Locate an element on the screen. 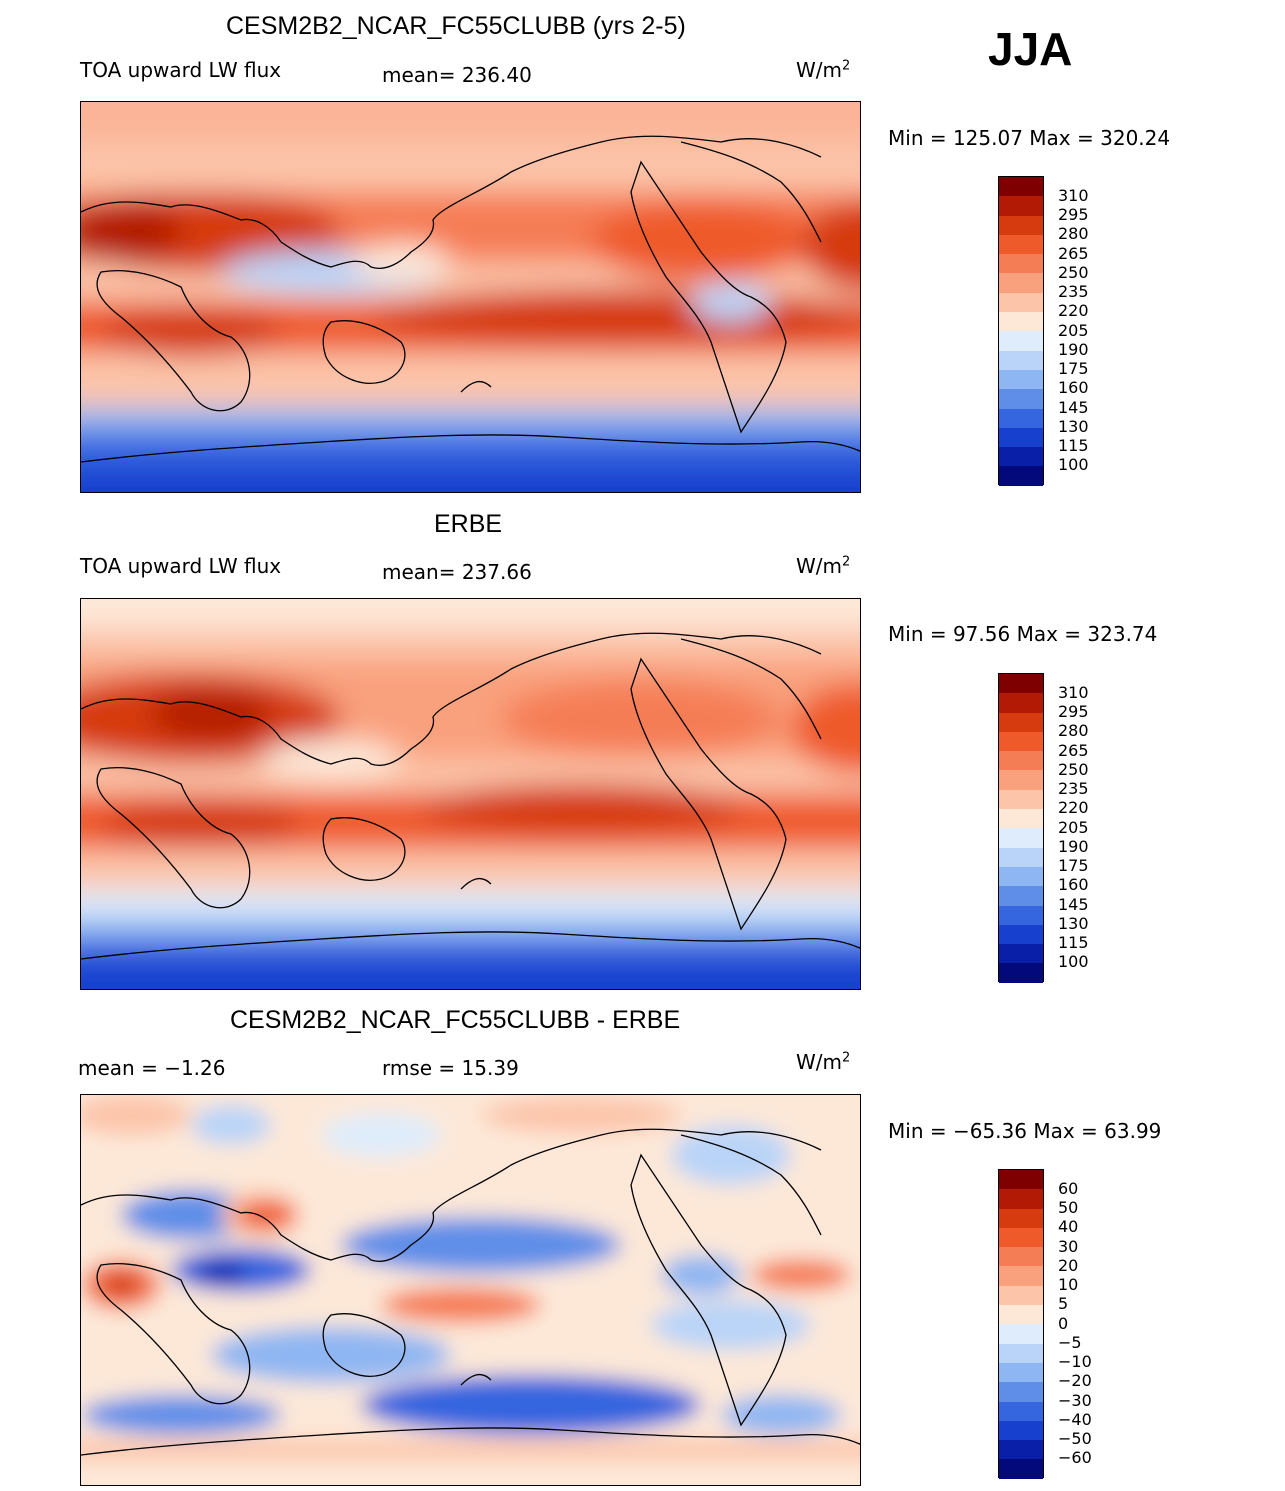  mean-label: mean = −1.26 is located at coordinates (152, 1068).